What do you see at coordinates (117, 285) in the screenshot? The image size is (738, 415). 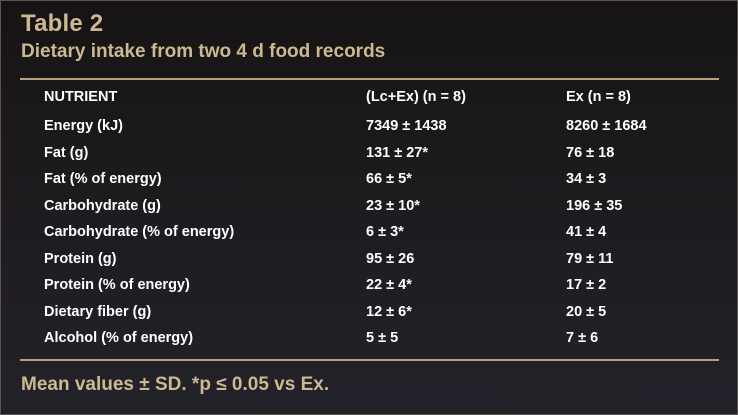 I see `nutrient-cell: Protein (% of energy)` at bounding box center [117, 285].